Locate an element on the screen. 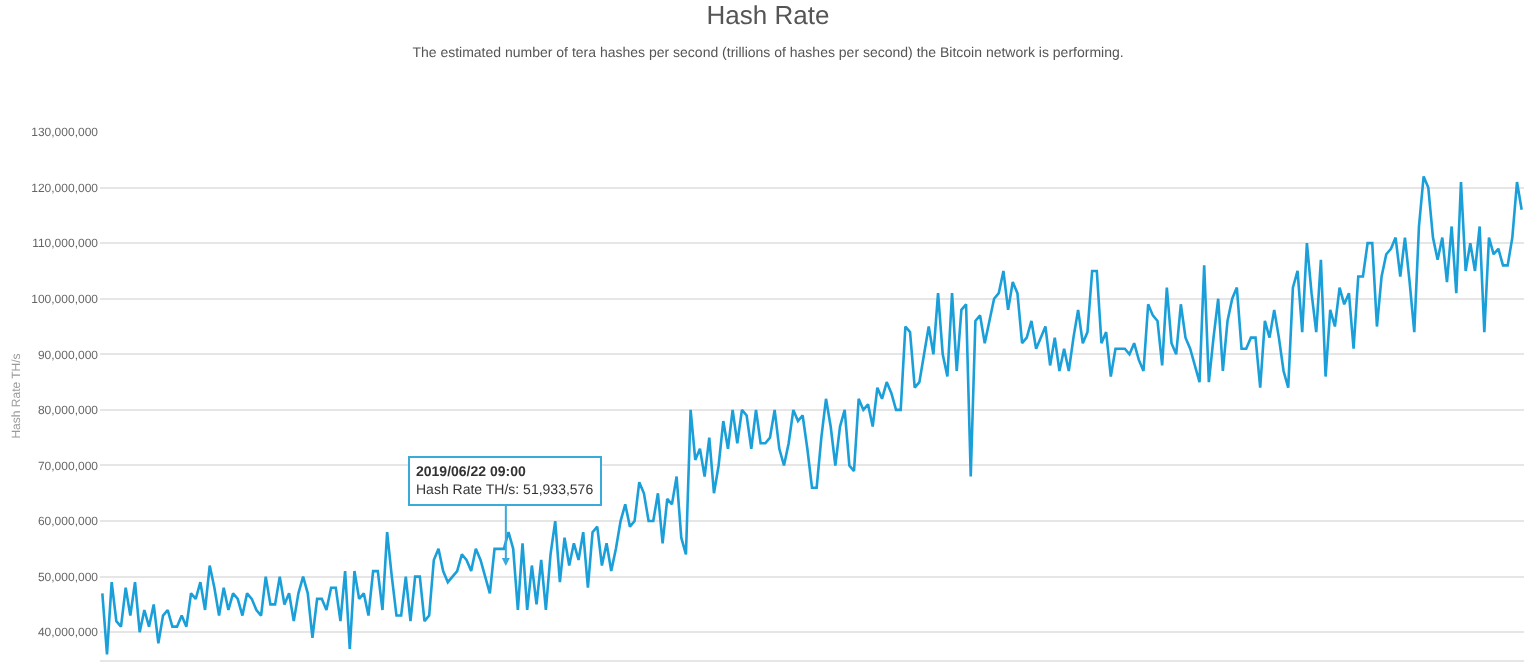  chart-title: Hash Rate is located at coordinates (768, 15).